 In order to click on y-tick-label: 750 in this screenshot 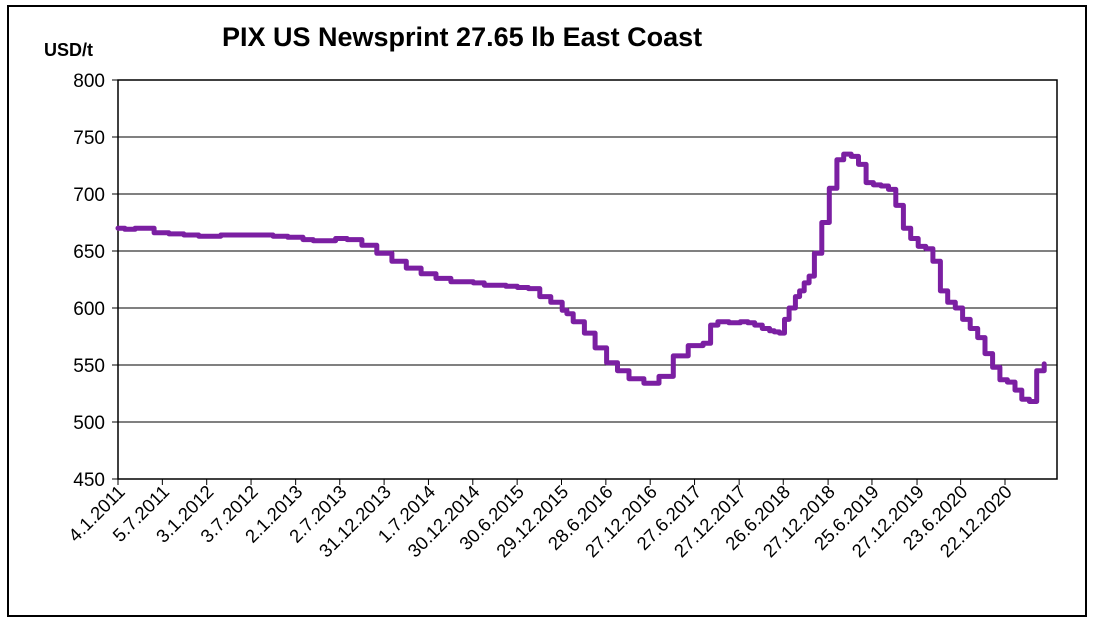, I will do `click(89, 138)`.